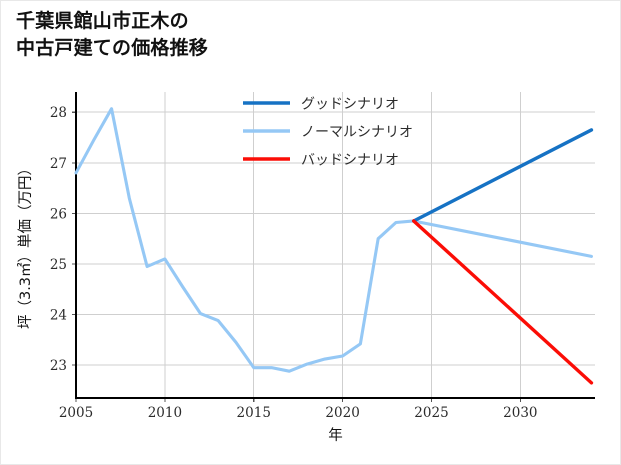 This screenshot has height=465, width=621. I want to click on x-tick-label: 2005, so click(76, 413).